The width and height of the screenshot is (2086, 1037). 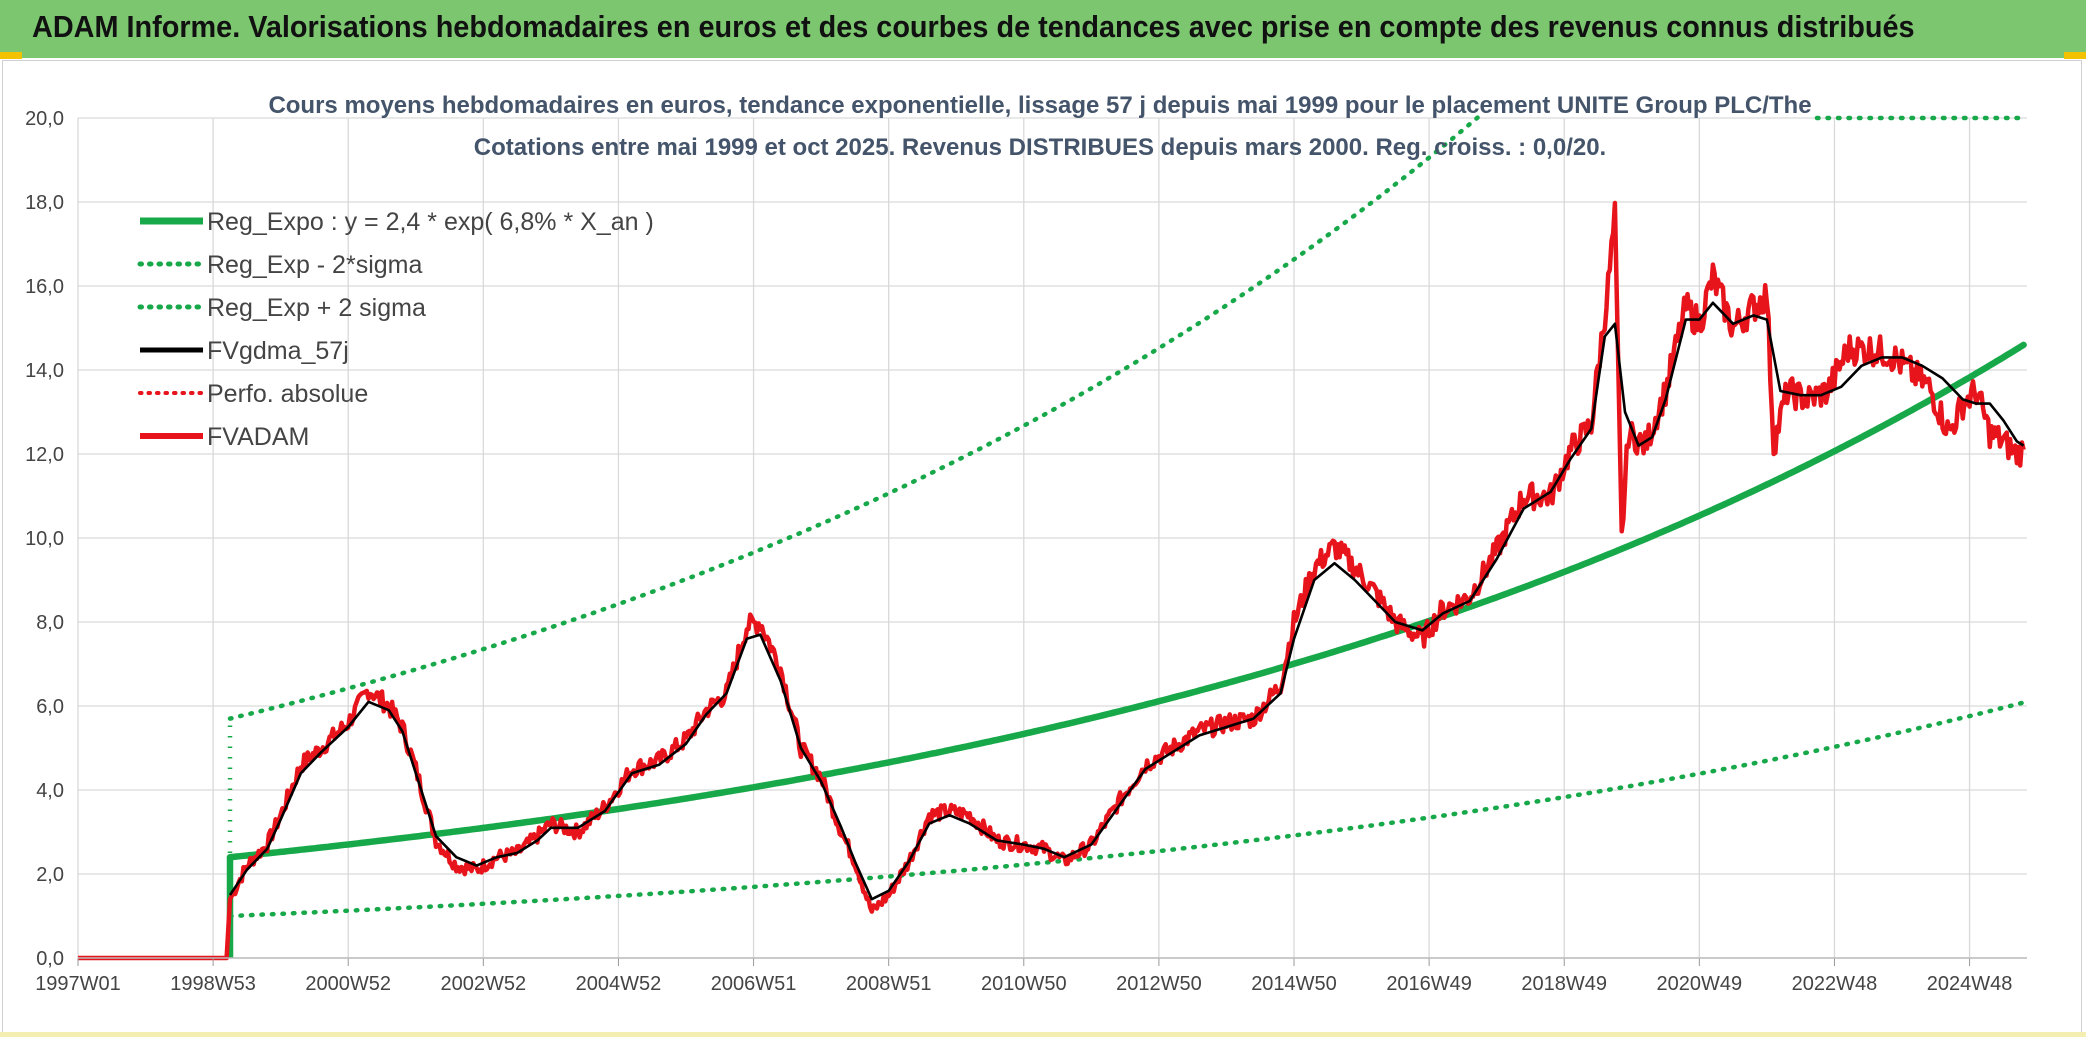 I want to click on y-tick-label: 8,0, so click(x=50, y=623).